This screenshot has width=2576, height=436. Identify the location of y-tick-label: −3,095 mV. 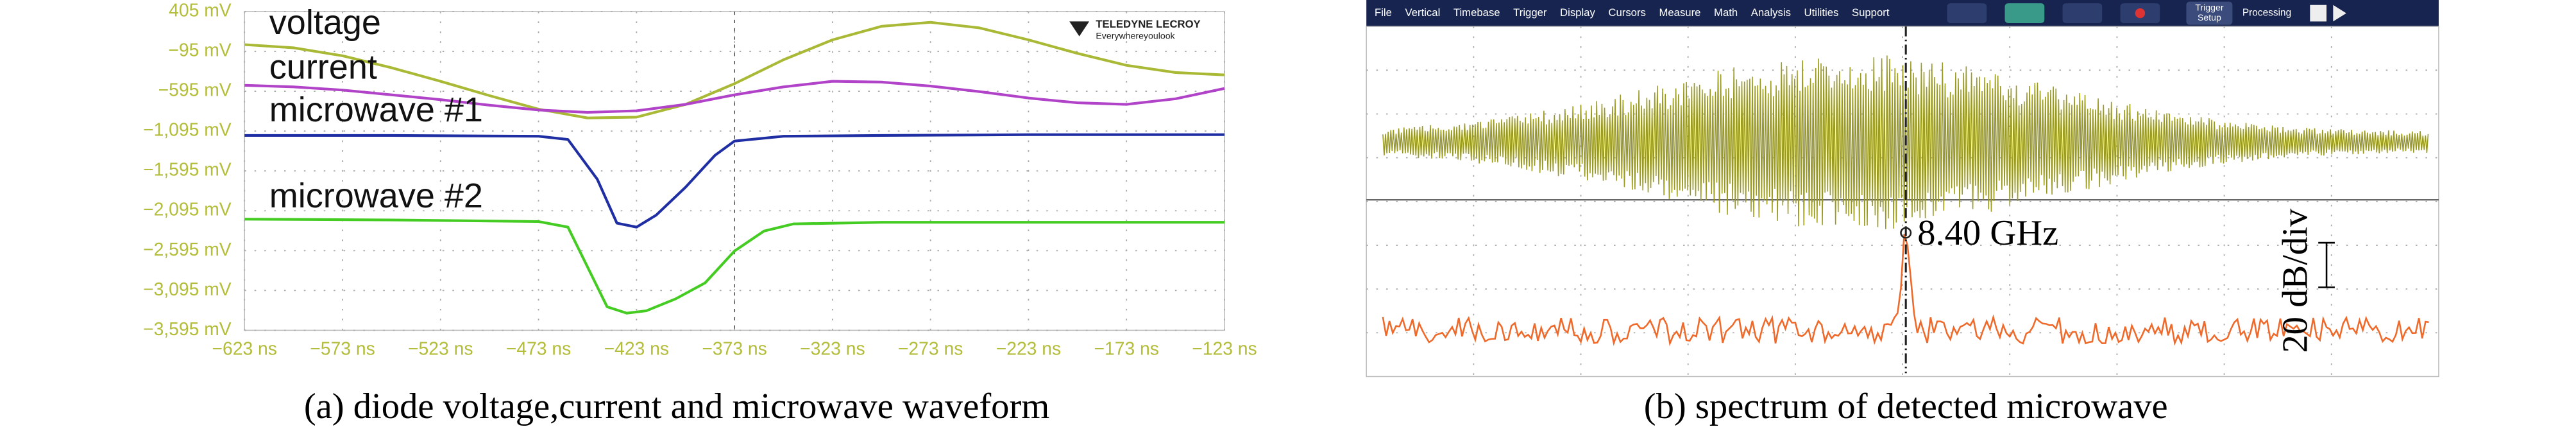
(187, 289).